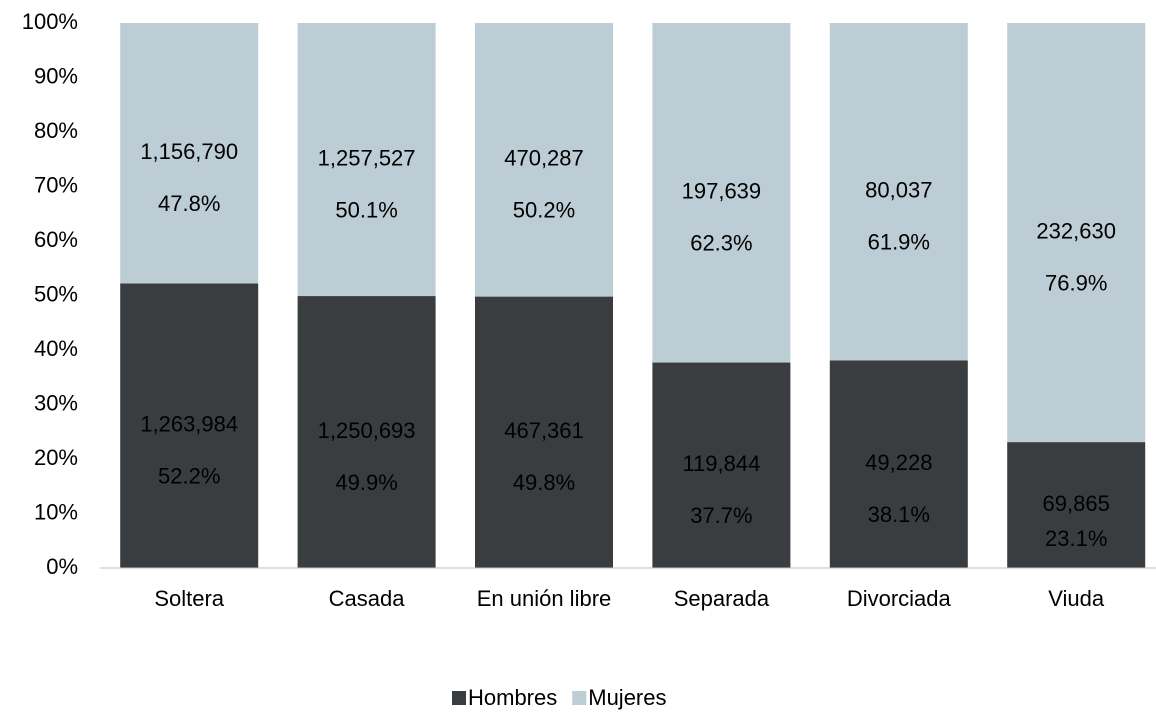 This screenshot has height=713, width=1156. Describe the element at coordinates (50, 21) in the screenshot. I see `y-tick-label: 100%` at that location.